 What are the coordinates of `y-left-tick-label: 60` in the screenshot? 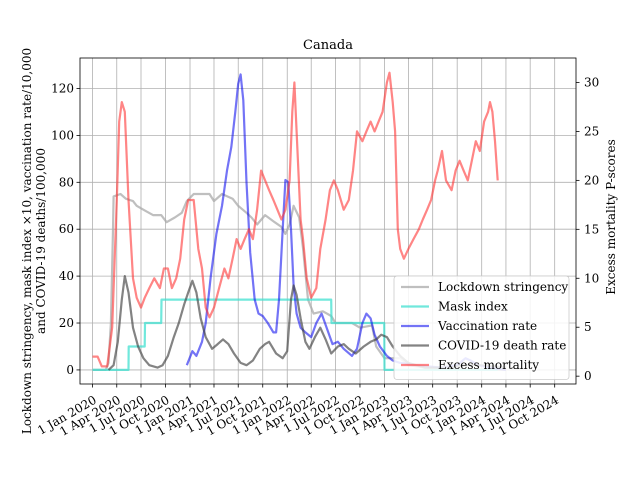 It's located at (66, 229).